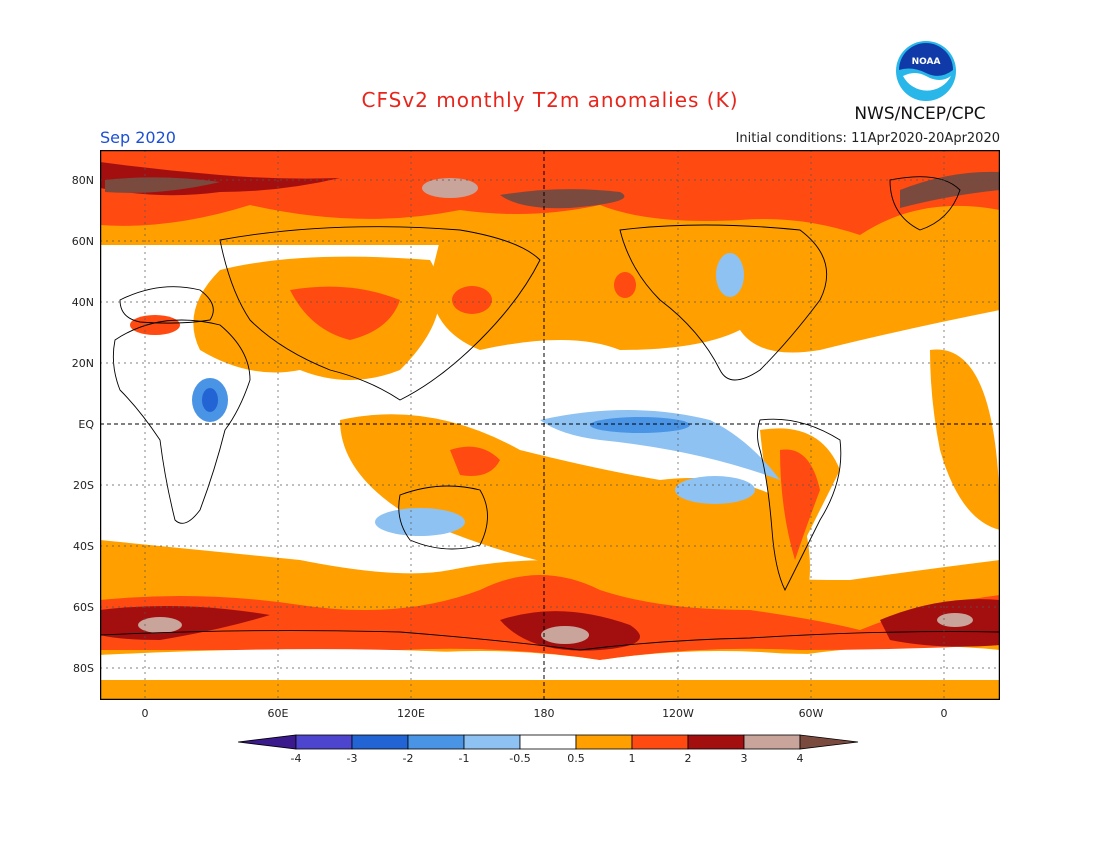 The image size is (1100, 850). I want to click on lat-tick-20s: 20S, so click(83, 485).